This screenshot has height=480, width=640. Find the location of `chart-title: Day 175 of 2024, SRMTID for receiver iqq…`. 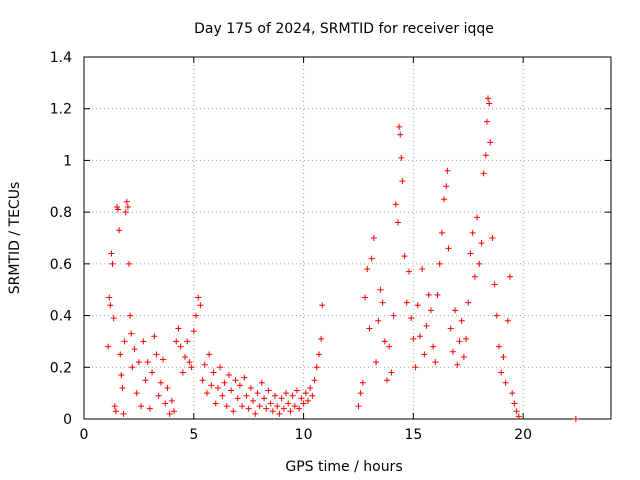

chart-title: Day 175 of 2024, SRMTID for receiver iqq… is located at coordinates (344, 29).